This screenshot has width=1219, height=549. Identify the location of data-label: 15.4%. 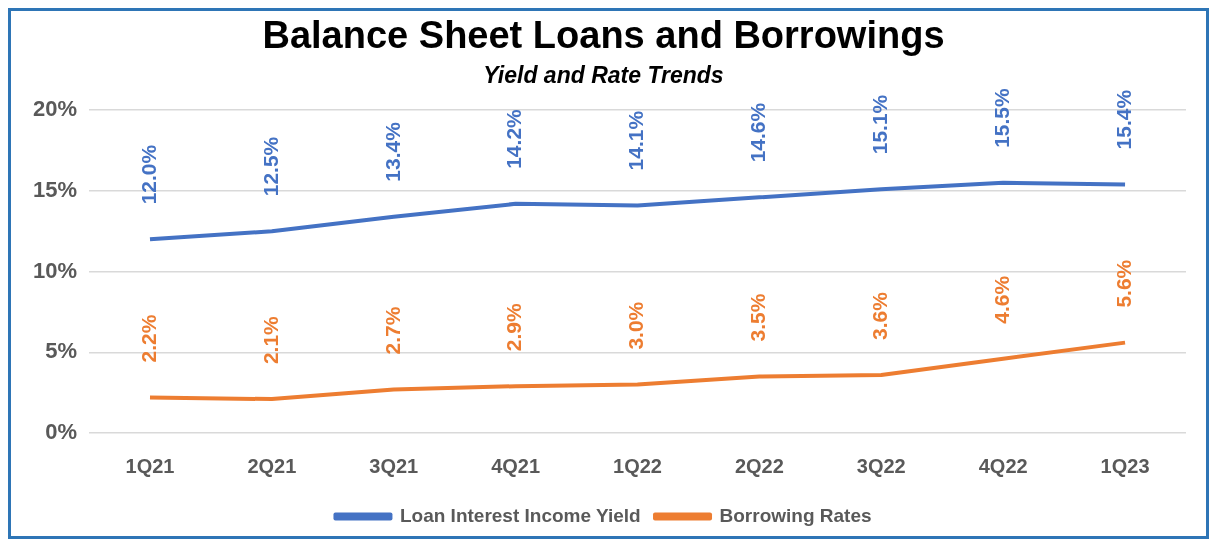
(1123, 119).